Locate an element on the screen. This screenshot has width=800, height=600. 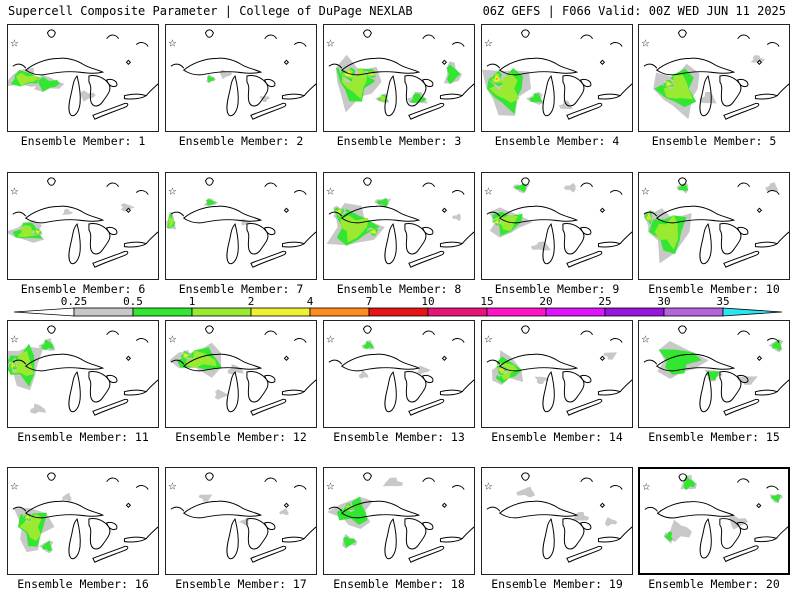
ensemble-panel-14: ☆ is located at coordinates (557, 374).